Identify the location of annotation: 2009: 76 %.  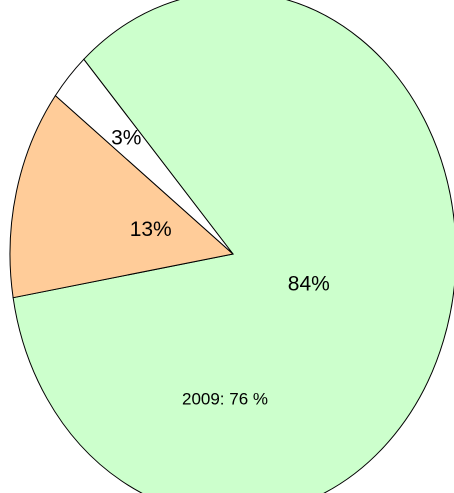
(225, 398).